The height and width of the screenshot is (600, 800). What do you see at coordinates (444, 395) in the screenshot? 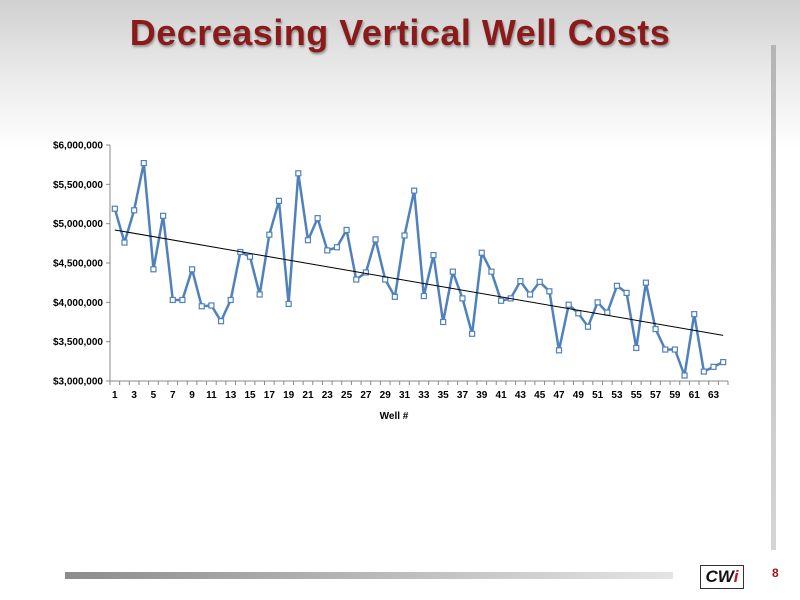
I see `x-tick-label: 35` at bounding box center [444, 395].